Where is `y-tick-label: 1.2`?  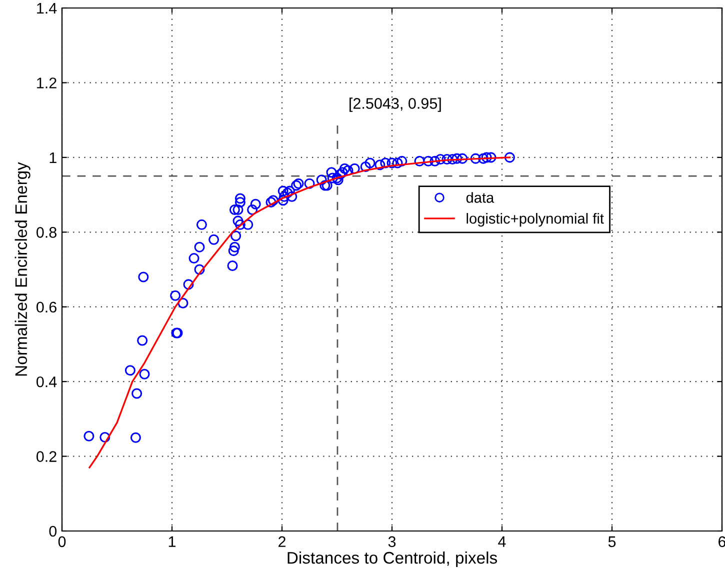
y-tick-label: 1.2 is located at coordinates (46, 83).